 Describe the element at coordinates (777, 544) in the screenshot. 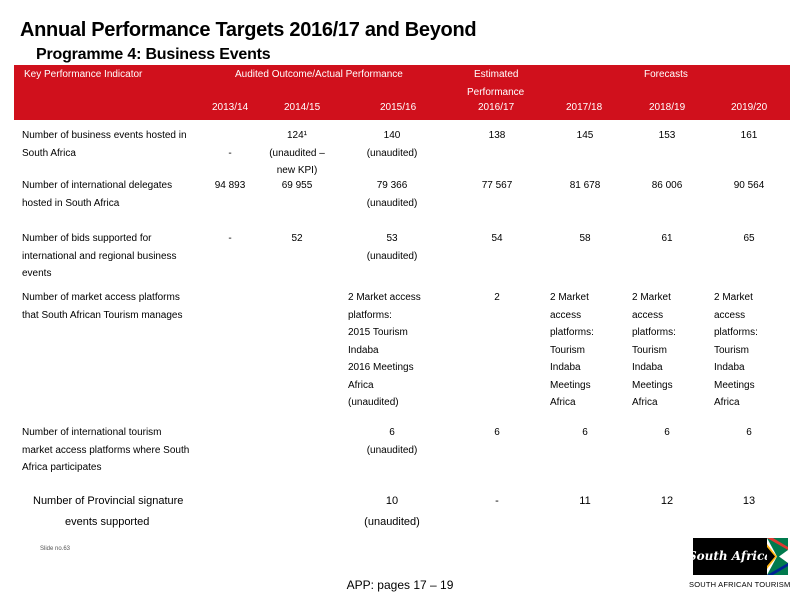

I see `flag-red` at that location.